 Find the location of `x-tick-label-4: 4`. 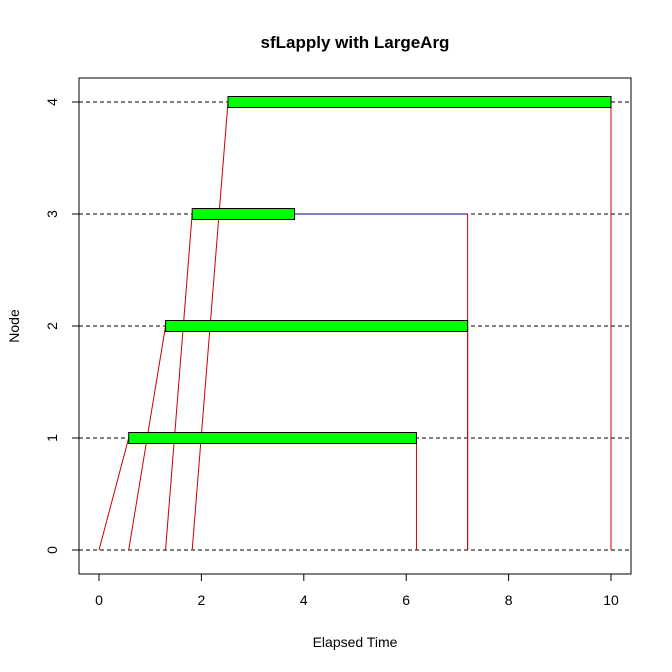

x-tick-label-4: 4 is located at coordinates (304, 600).